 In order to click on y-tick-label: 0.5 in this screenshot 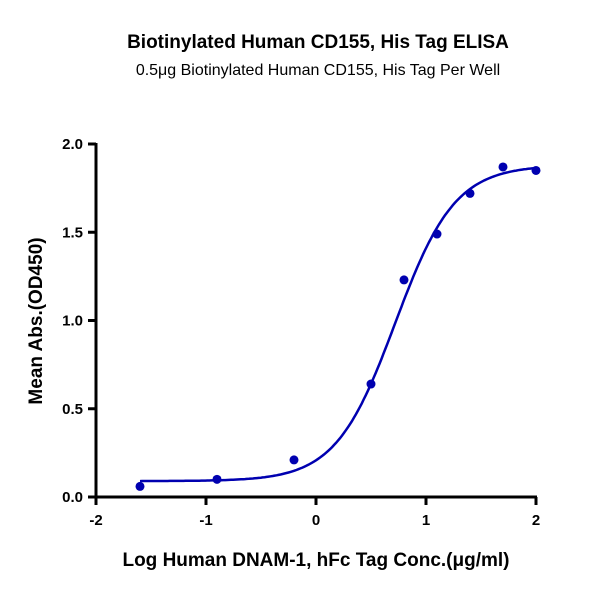, I will do `click(72, 409)`.